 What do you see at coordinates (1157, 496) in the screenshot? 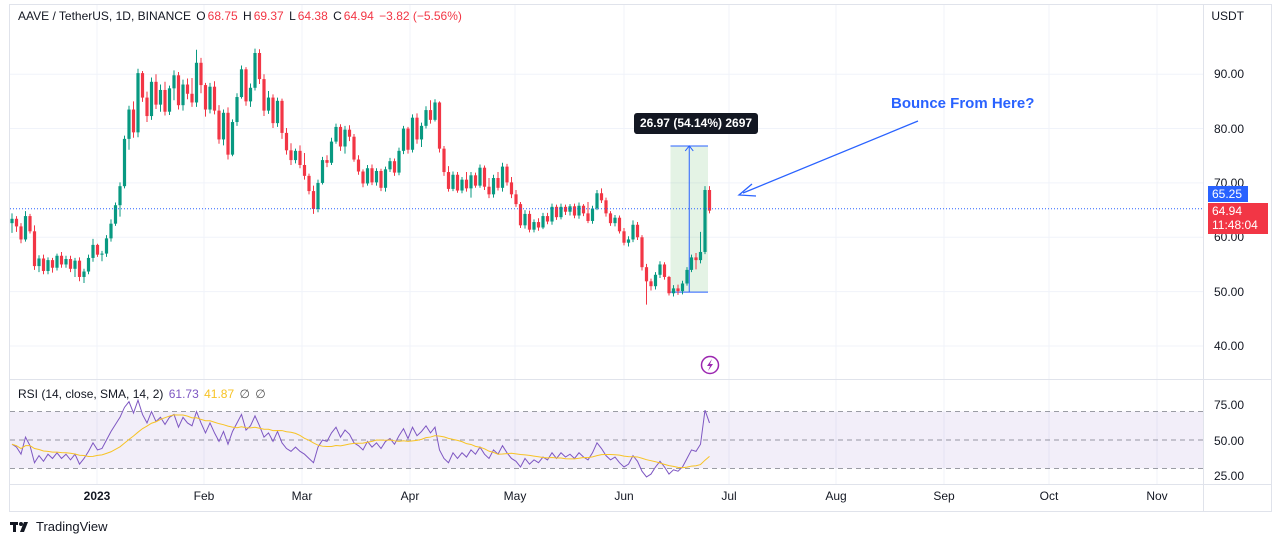
I see `time-tick: Nov` at bounding box center [1157, 496].